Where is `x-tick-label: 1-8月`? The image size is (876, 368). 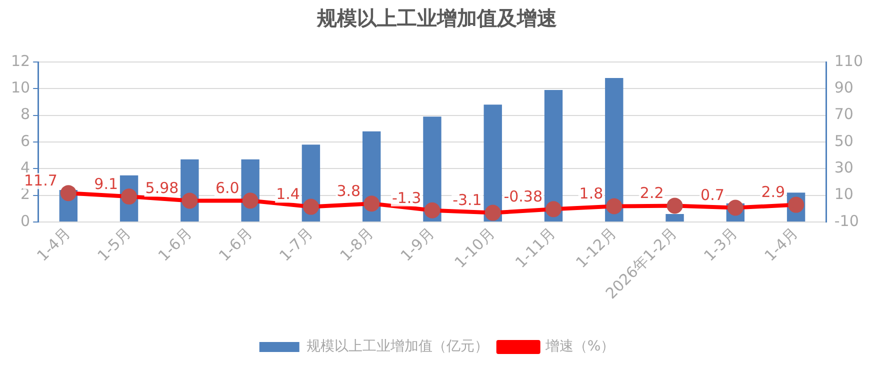 x-tick-label: 1-8月 is located at coordinates (357, 244).